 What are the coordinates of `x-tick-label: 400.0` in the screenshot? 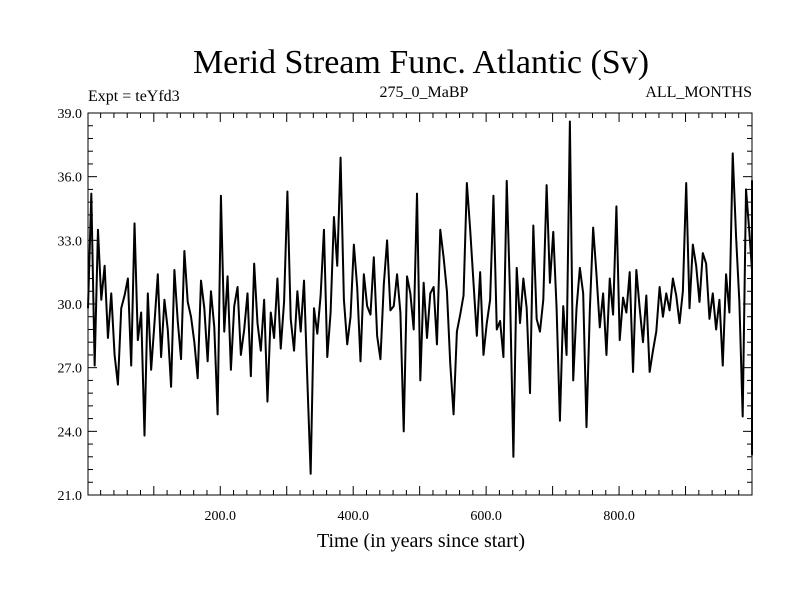 It's located at (353, 516).